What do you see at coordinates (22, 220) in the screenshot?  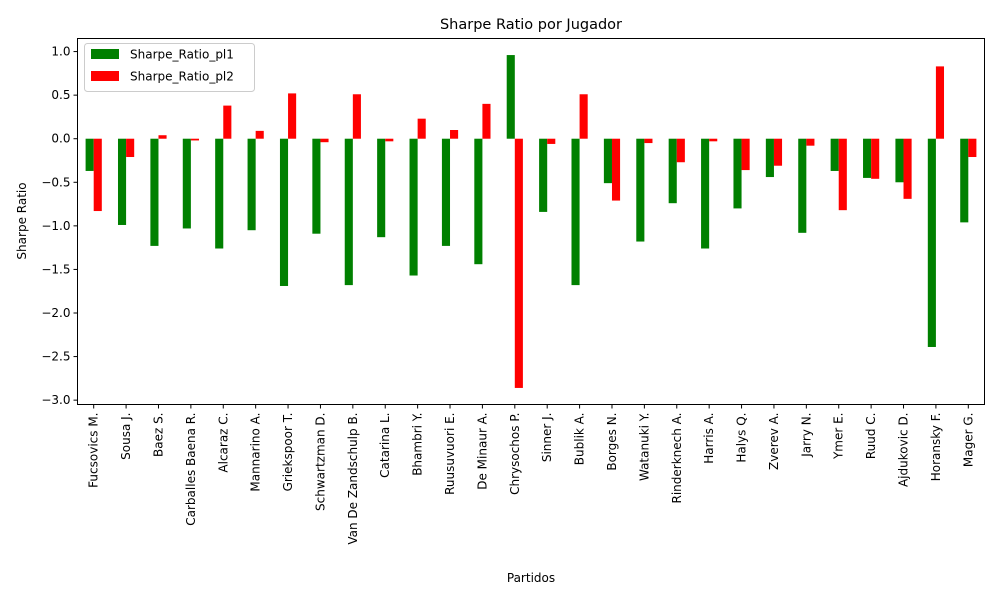 I see `y-axis-title: Sharpe Ratio` at bounding box center [22, 220].